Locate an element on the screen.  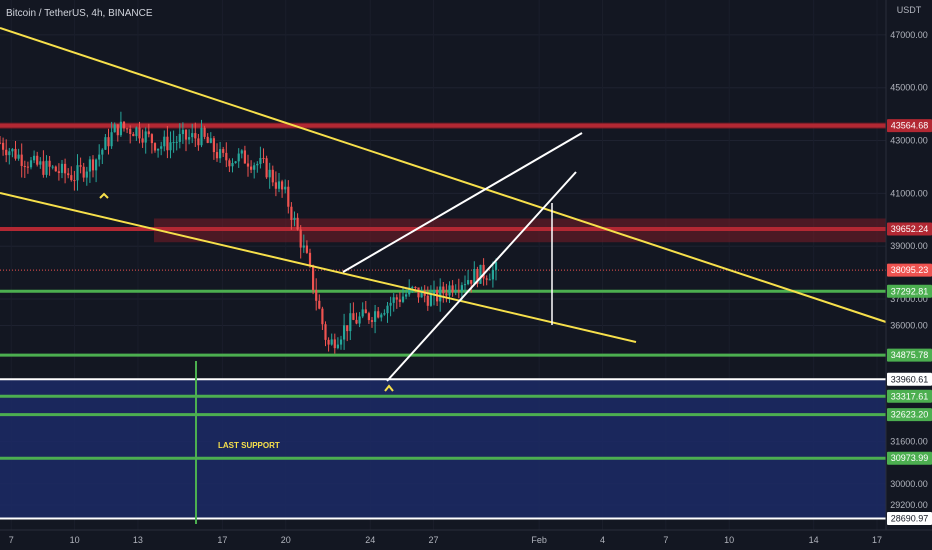
time-tick-label: 4 is located at coordinates (602, 540).